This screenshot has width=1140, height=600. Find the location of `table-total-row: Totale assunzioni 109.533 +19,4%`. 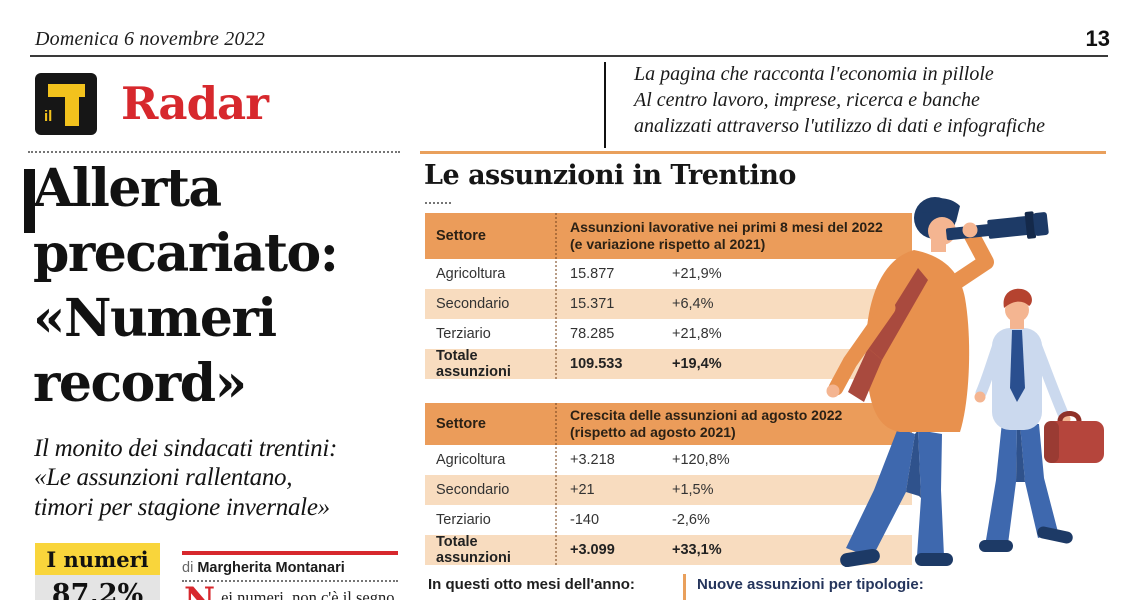

table-total-row: Totale assunzioni 109.533 +19,4% is located at coordinates (668, 364).